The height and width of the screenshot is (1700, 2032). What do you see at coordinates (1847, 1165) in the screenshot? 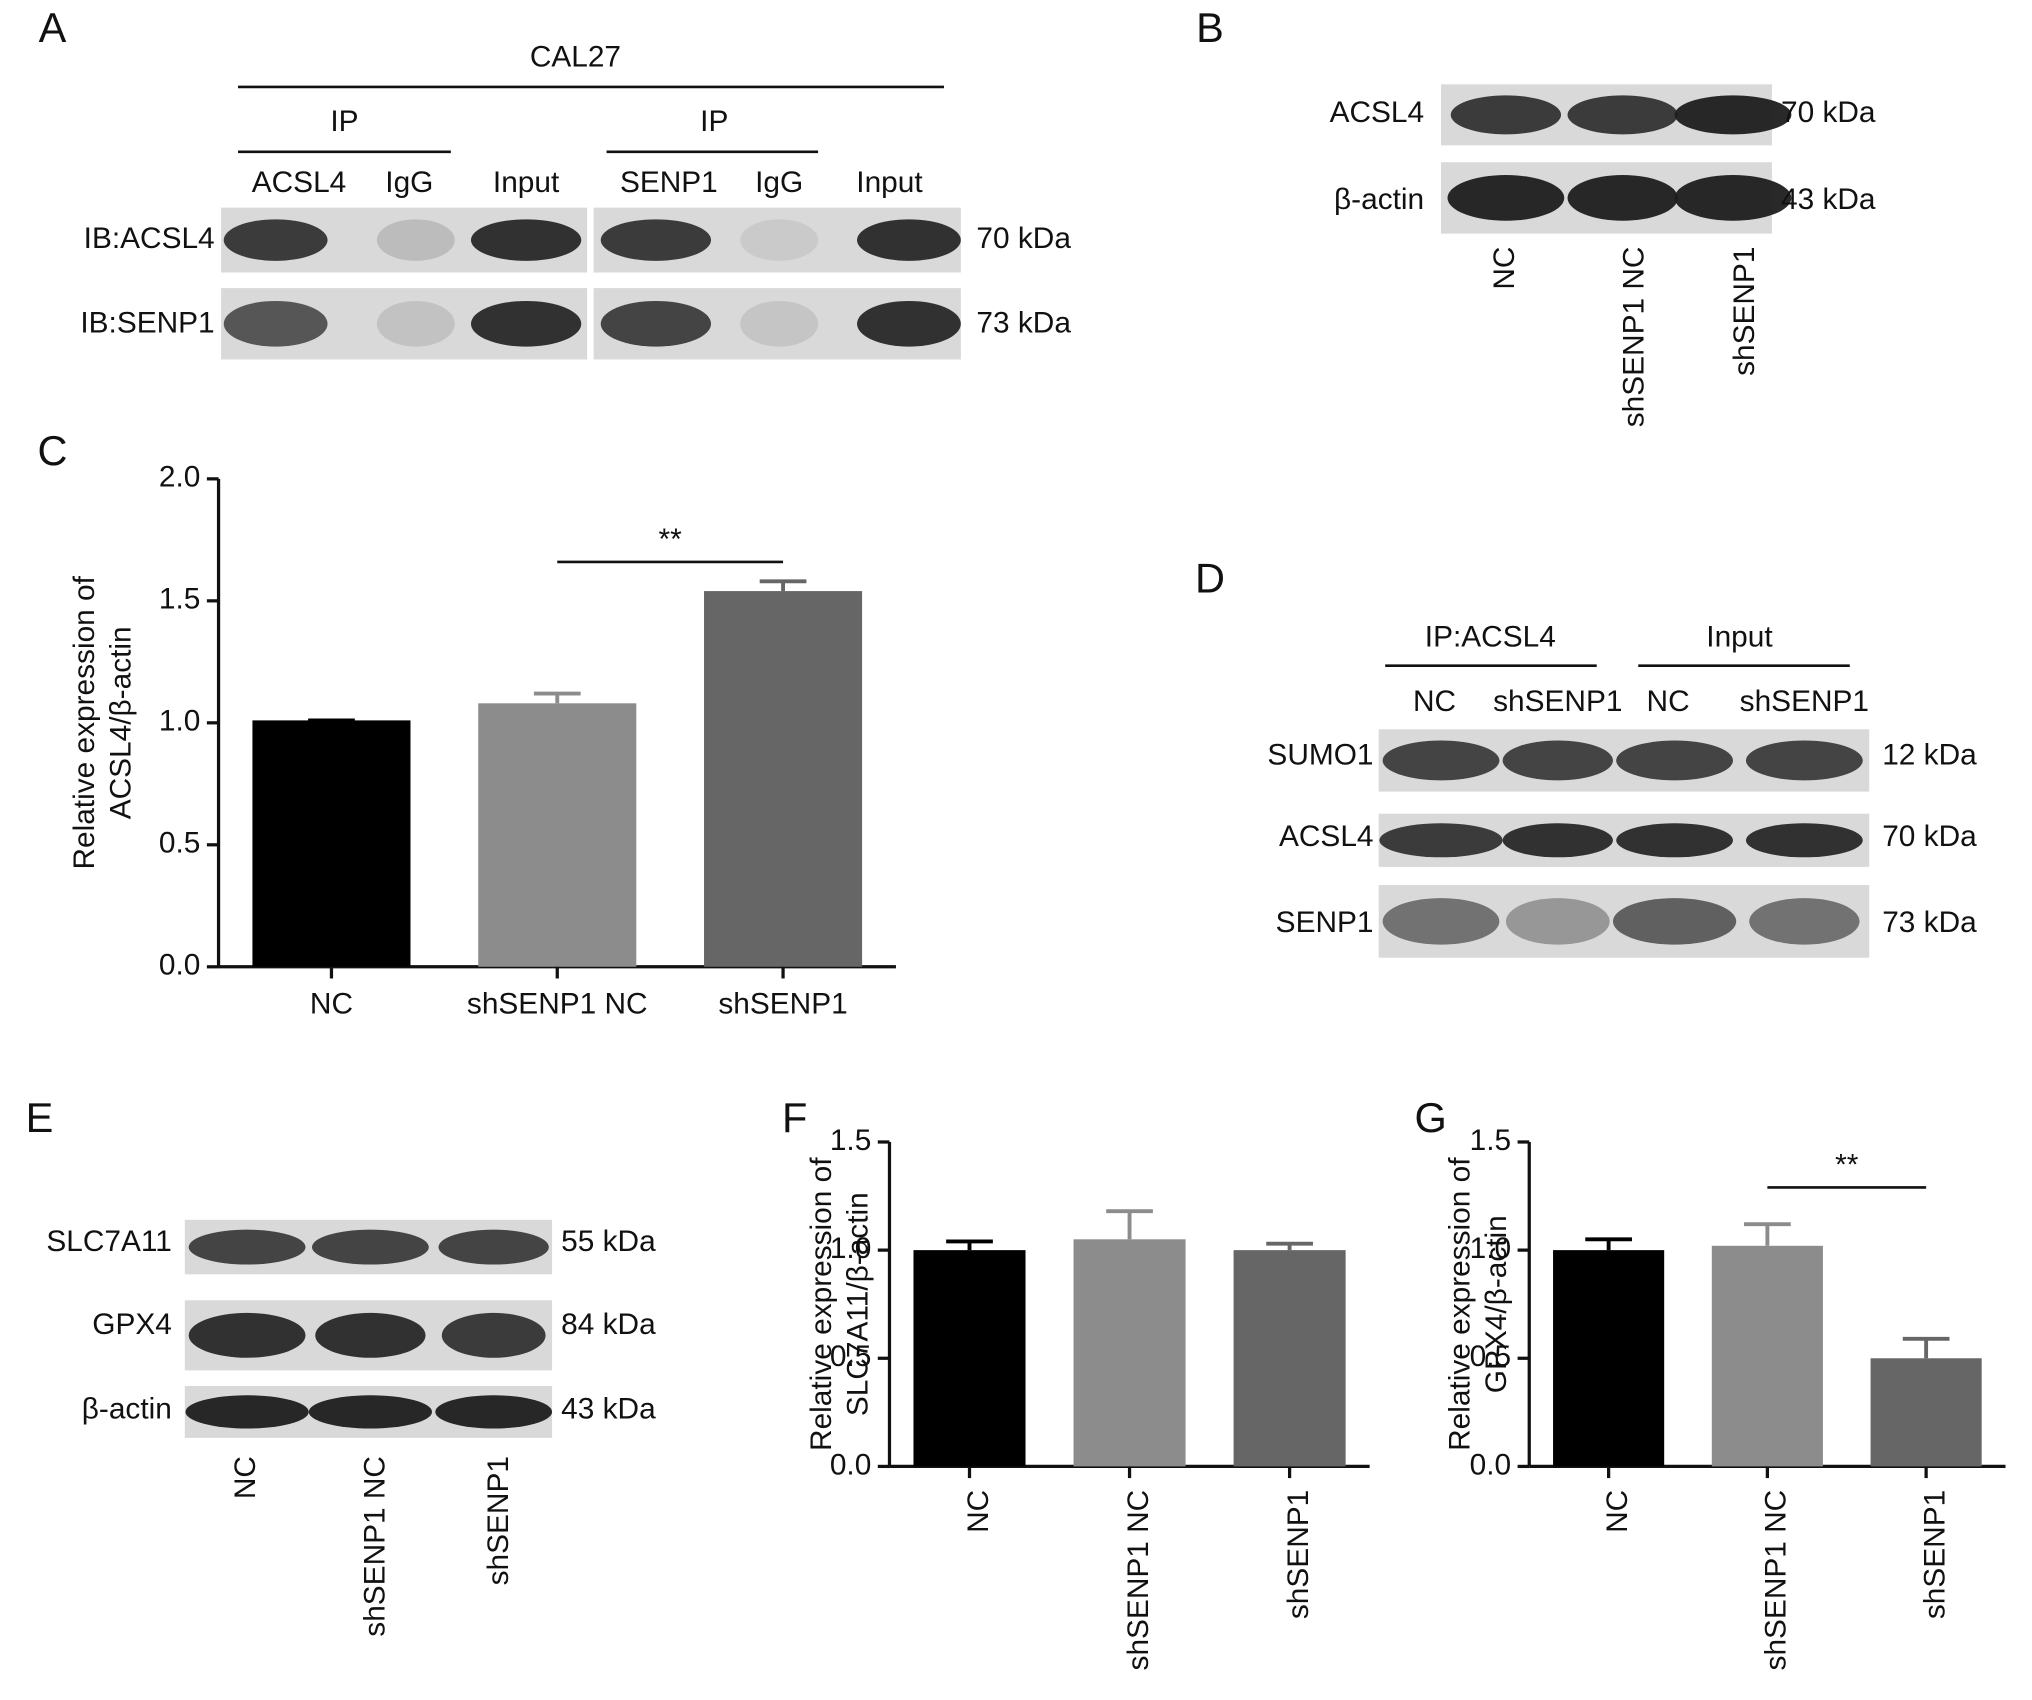
I see `significance-mark: **` at bounding box center [1847, 1165].